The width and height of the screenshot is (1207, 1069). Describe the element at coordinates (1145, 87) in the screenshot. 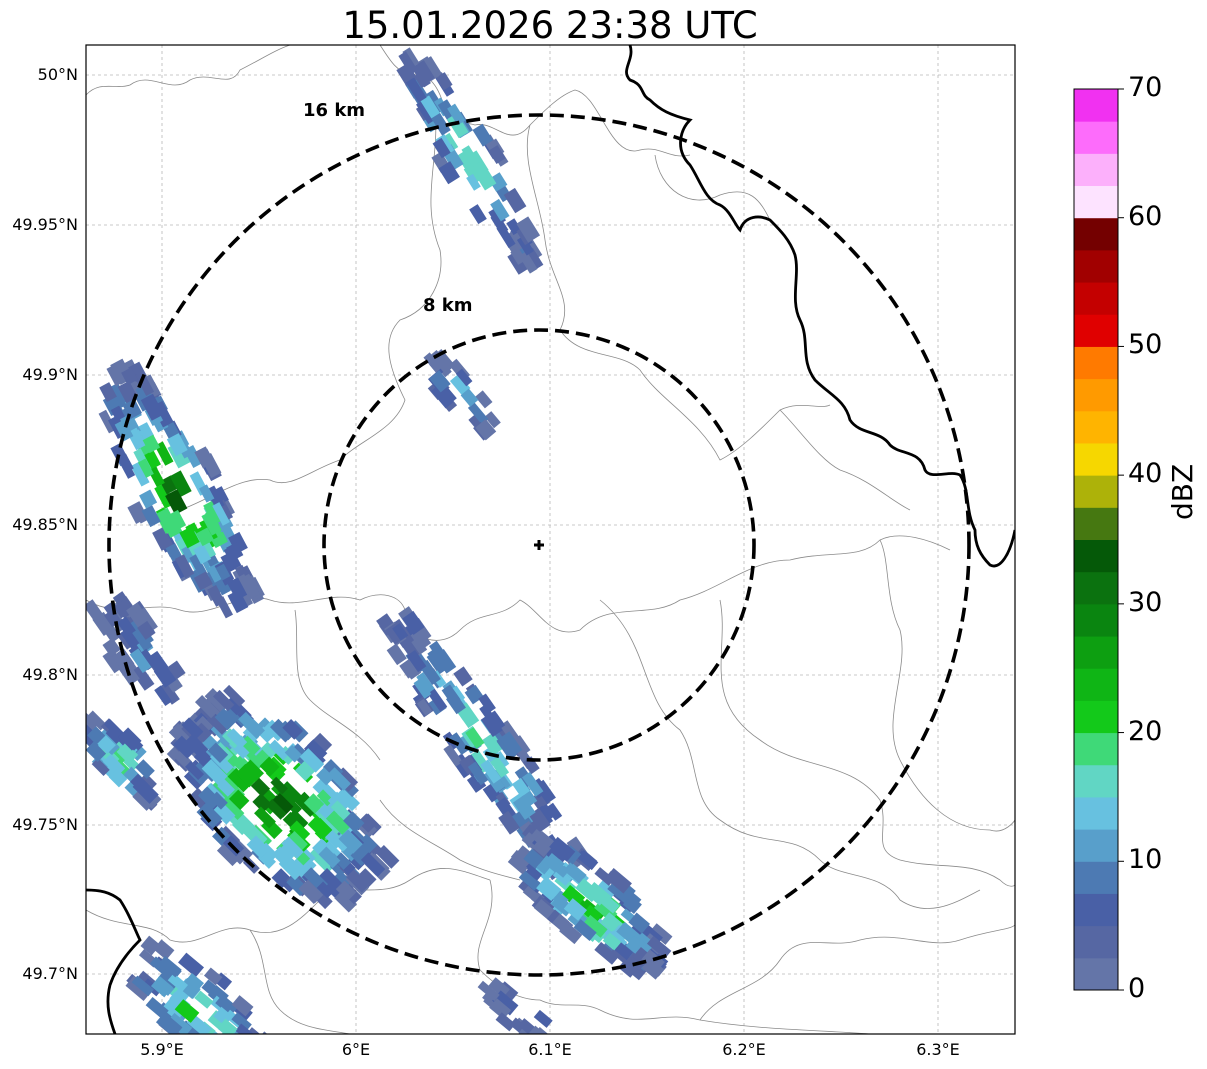

I see `colorbar-tick-label: 70` at that location.